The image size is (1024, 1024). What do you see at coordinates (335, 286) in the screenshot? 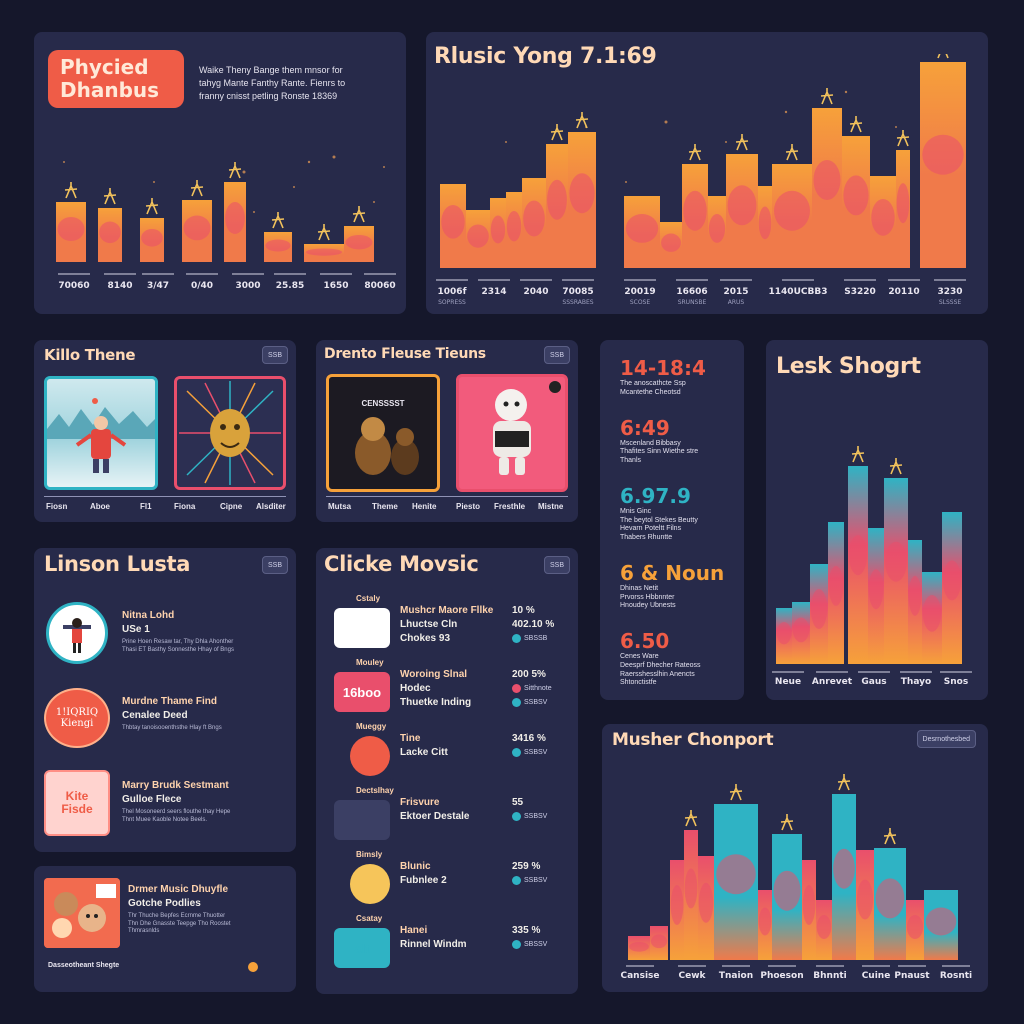
I see `tick-label: 1650` at bounding box center [335, 286].